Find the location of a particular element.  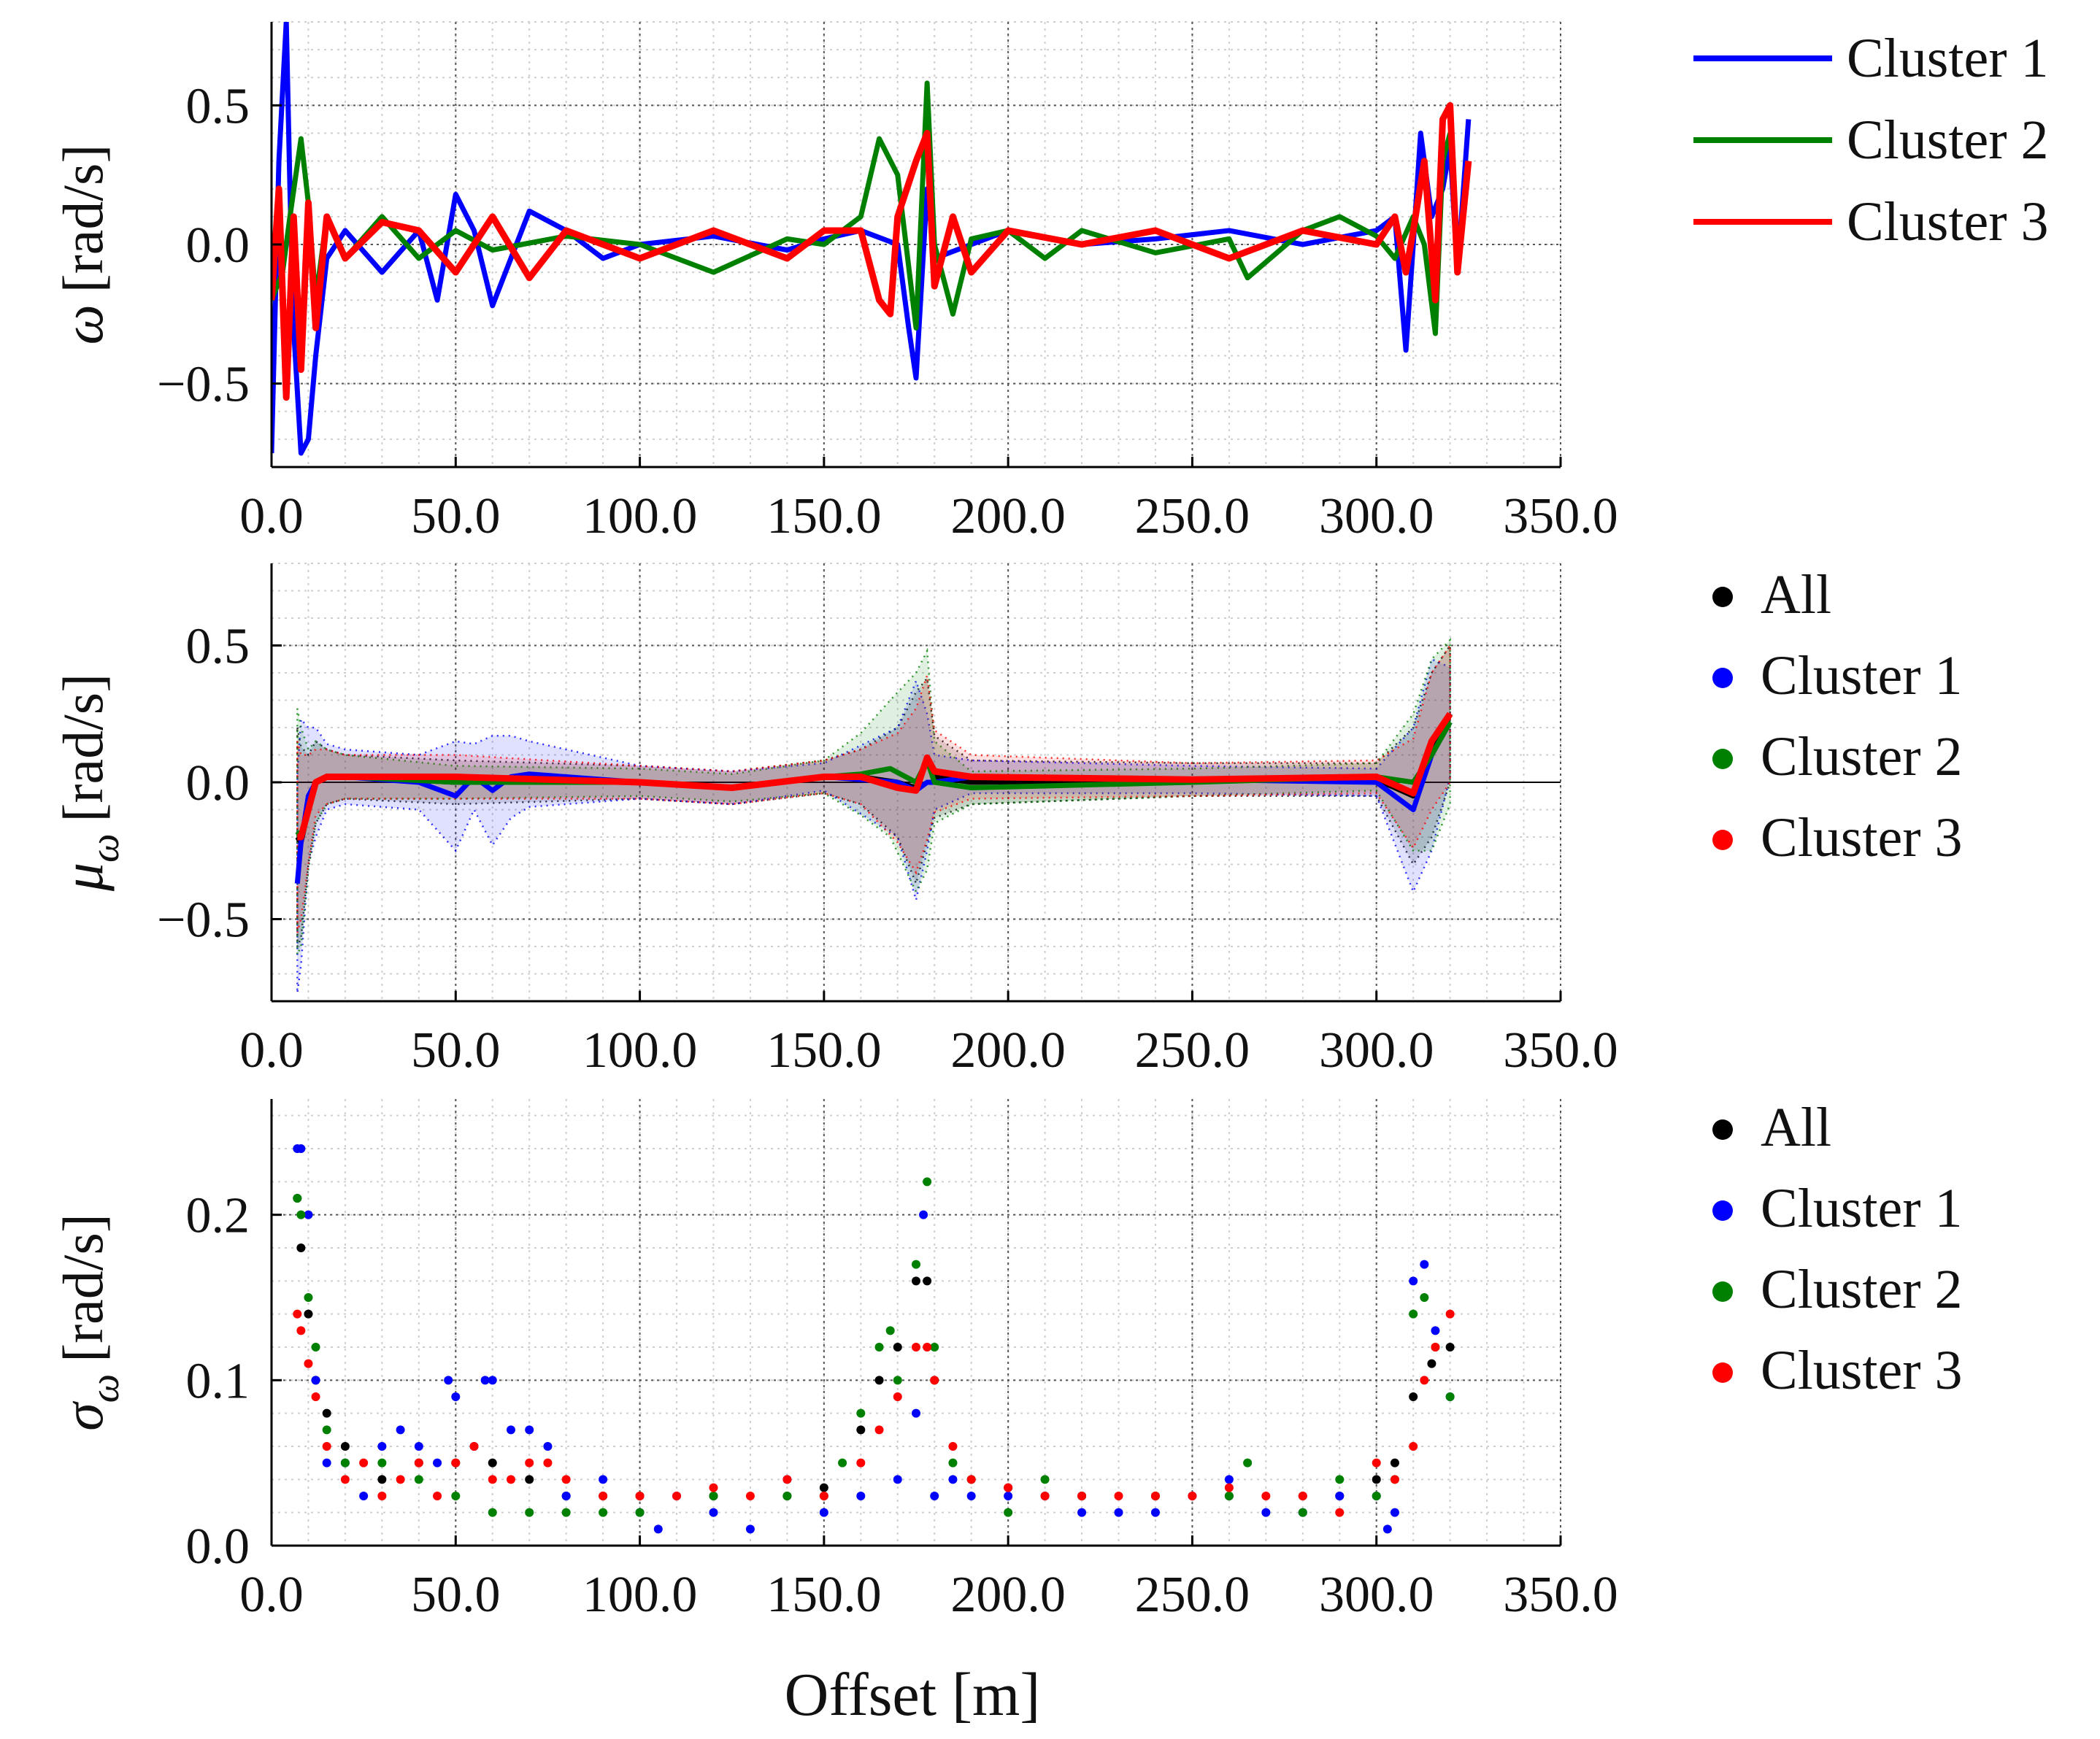

y-axis-symbol: σ is located at coordinates (83, 1416).